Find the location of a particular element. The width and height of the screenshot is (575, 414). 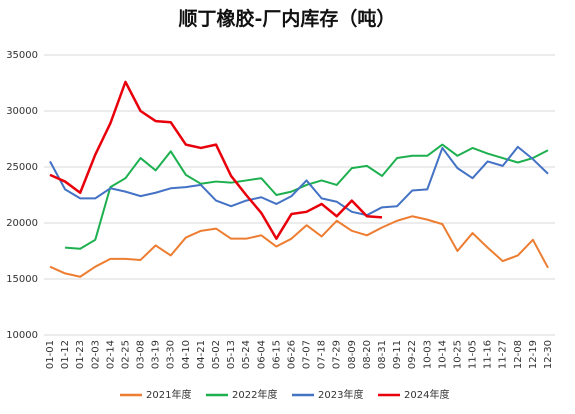

x-tick-label: 03-08 is located at coordinates (141, 354).